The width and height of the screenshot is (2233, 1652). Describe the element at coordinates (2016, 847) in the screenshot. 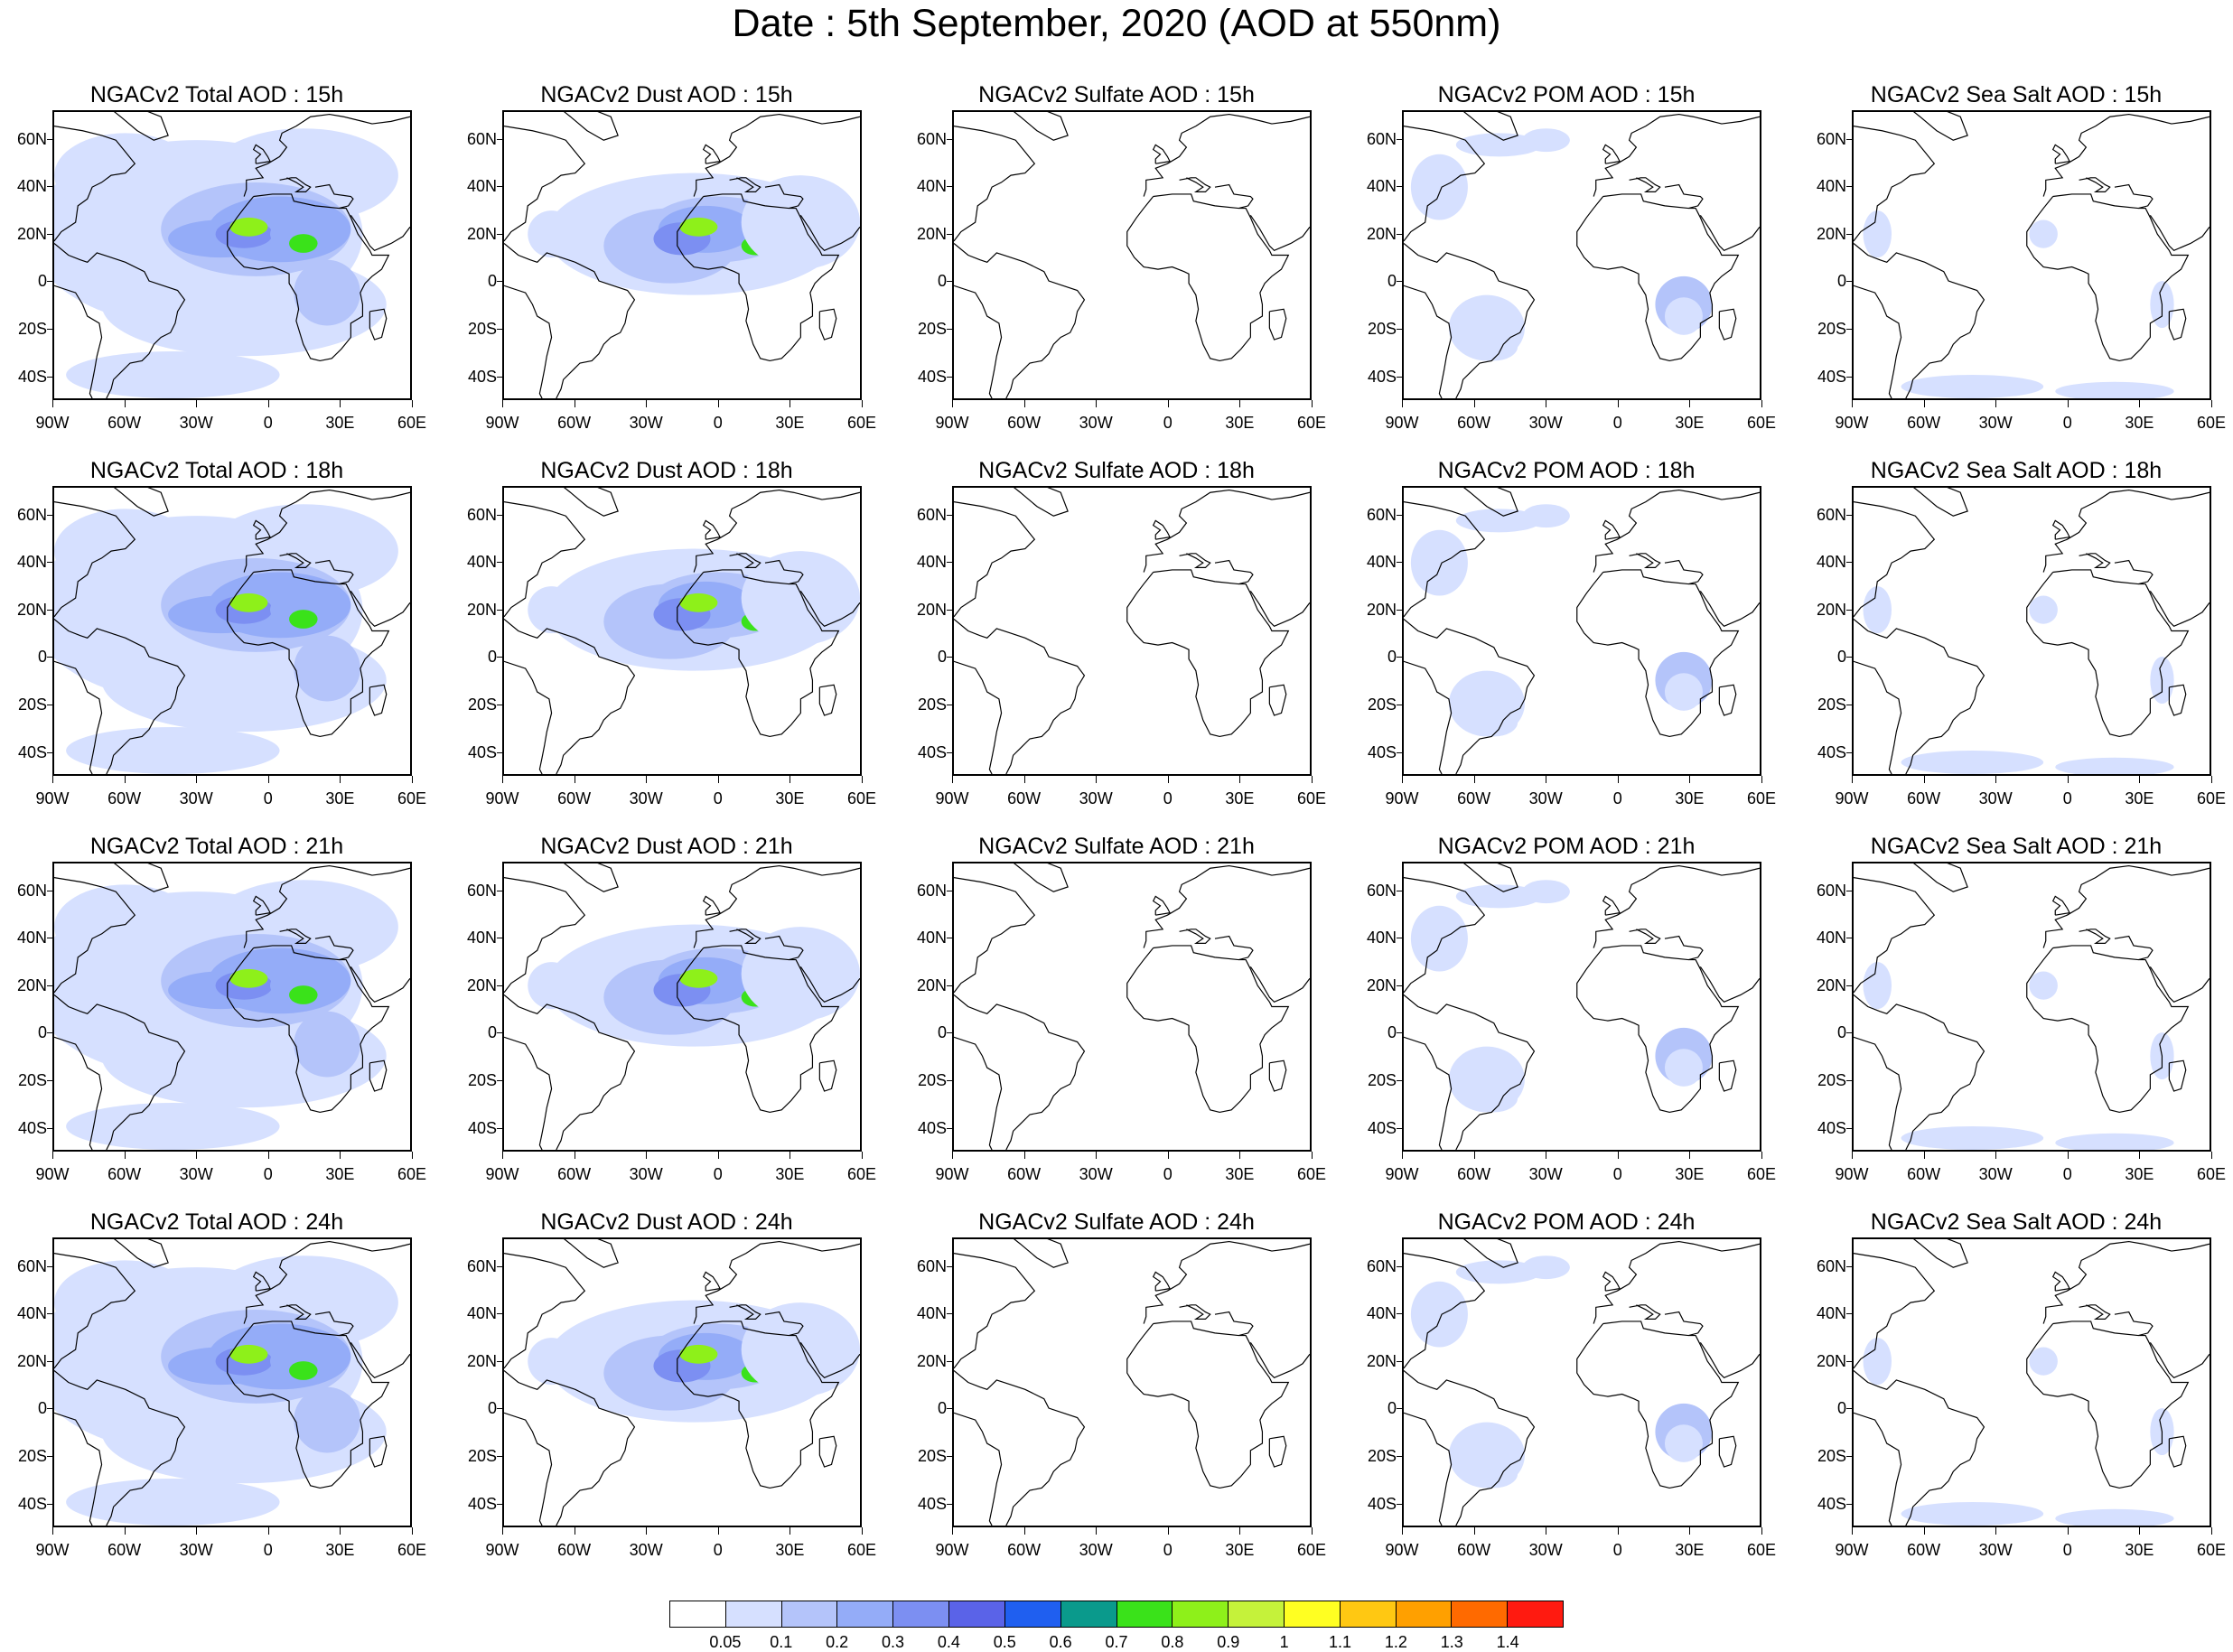

I see `panel-title: NGACv2 Sea Salt AOD : 21h` at that location.